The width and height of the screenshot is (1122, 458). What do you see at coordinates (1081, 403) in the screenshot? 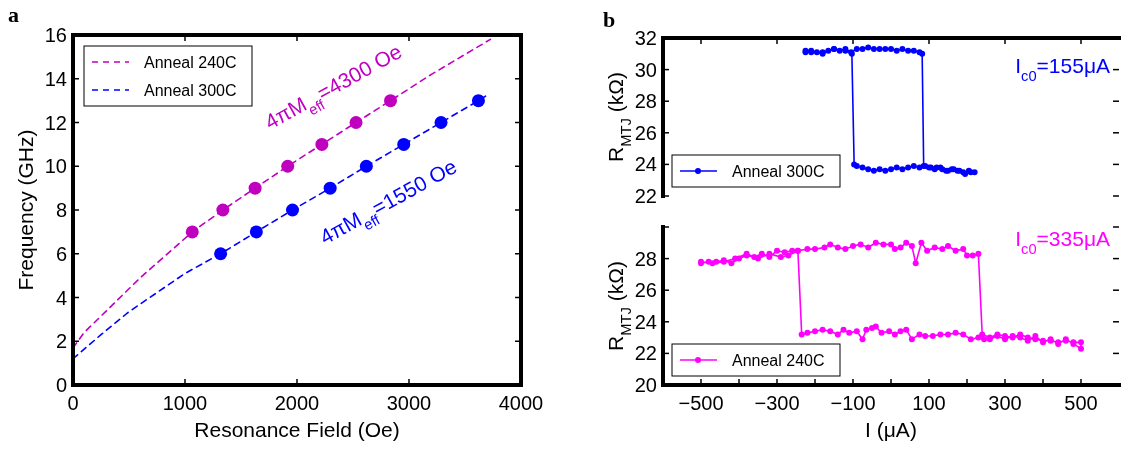
I see `x-tick-label: 500` at bounding box center [1081, 403].